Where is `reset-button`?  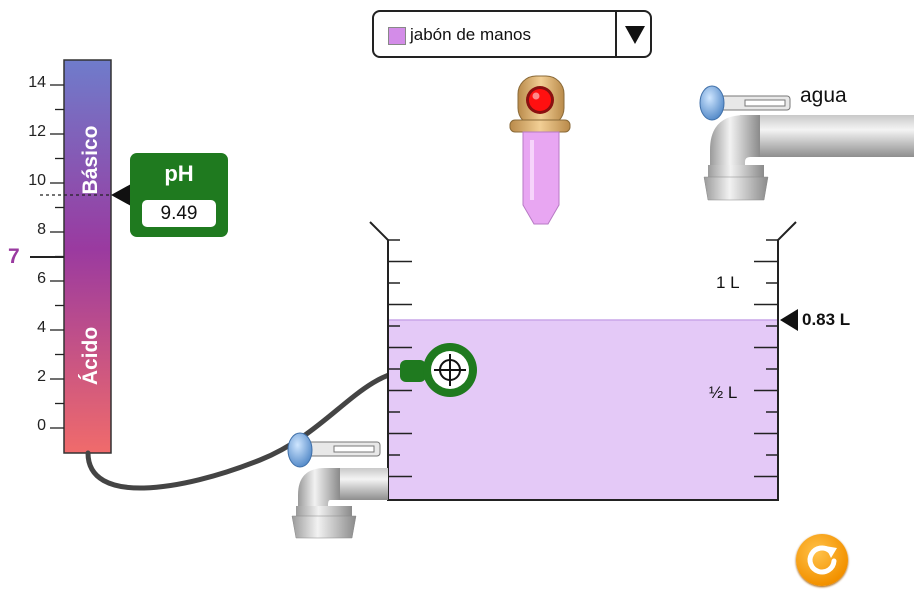
reset-button is located at coordinates (822, 560).